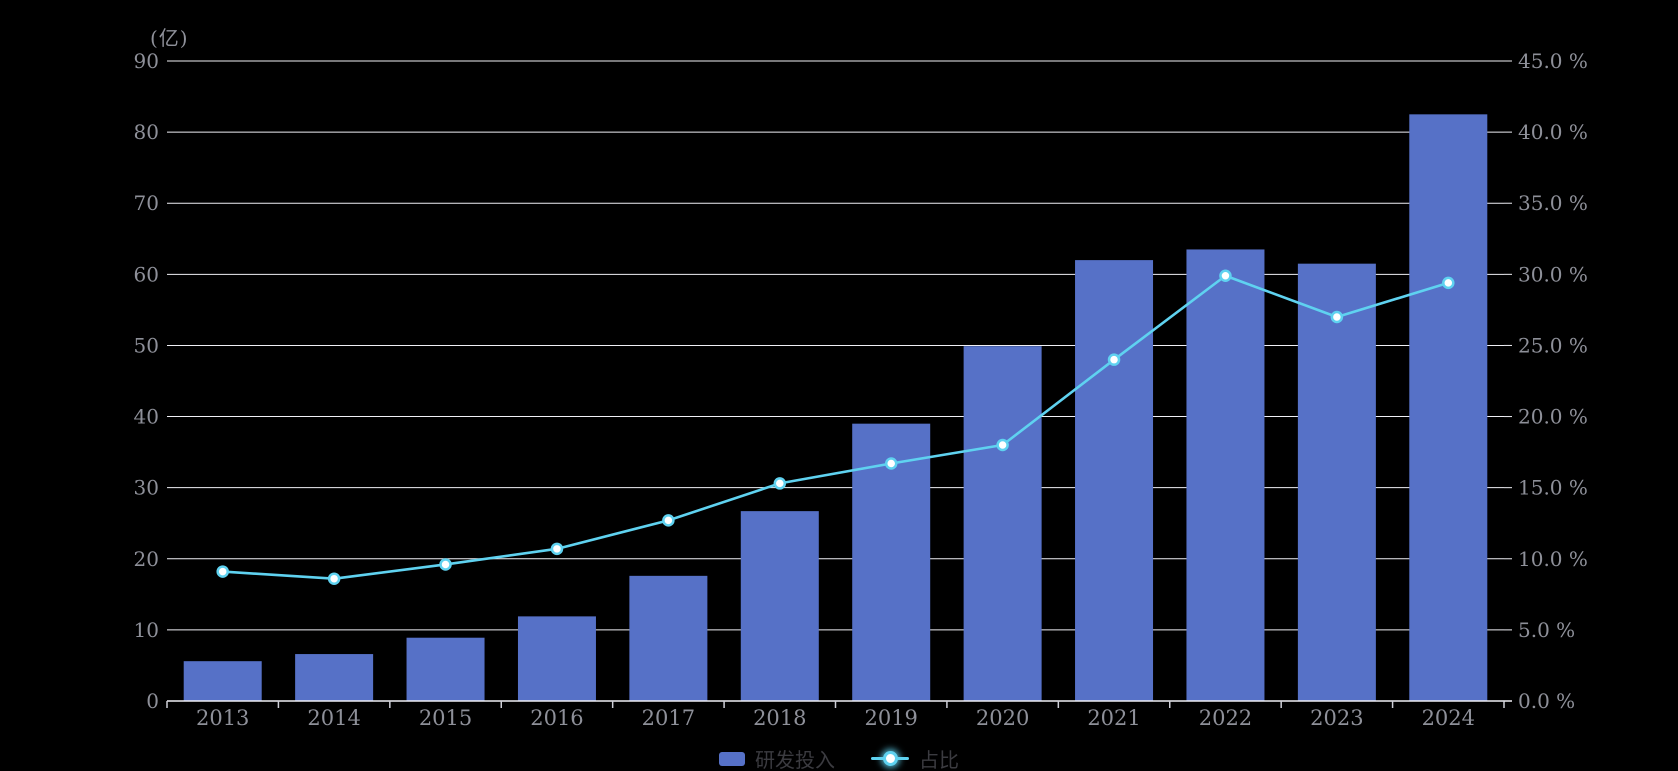 The width and height of the screenshot is (1678, 771). What do you see at coordinates (668, 520) in the screenshot?
I see `ratio-point-2017` at bounding box center [668, 520].